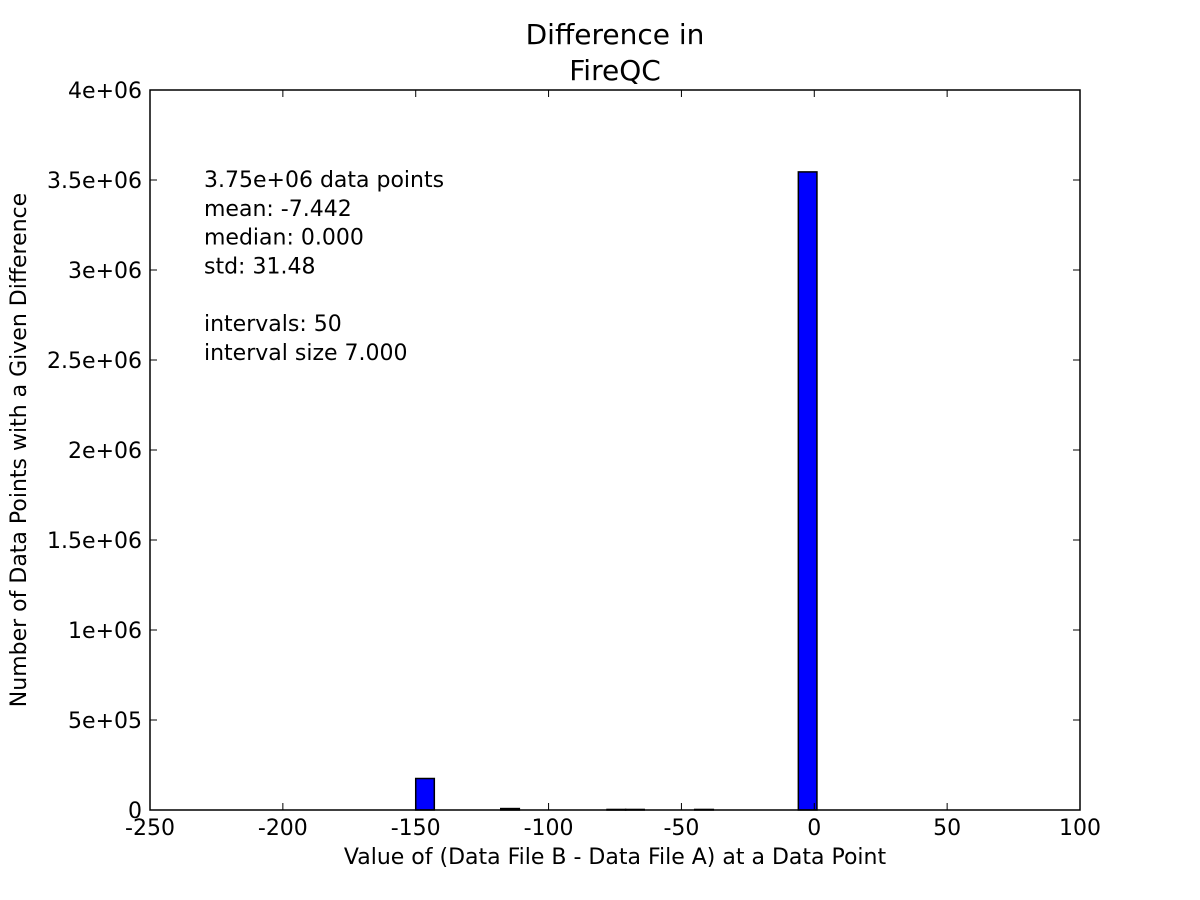  Describe the element at coordinates (947, 828) in the screenshot. I see `x-tick-label: 50` at that location.